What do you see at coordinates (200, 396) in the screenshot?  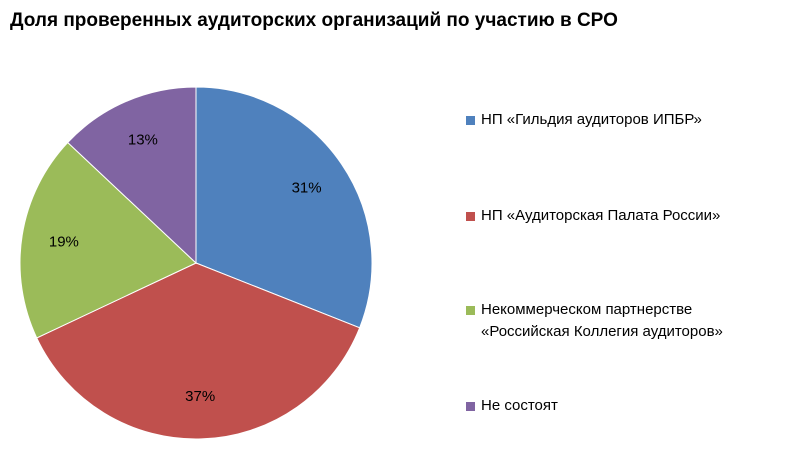 I see `data-label: 37%` at bounding box center [200, 396].